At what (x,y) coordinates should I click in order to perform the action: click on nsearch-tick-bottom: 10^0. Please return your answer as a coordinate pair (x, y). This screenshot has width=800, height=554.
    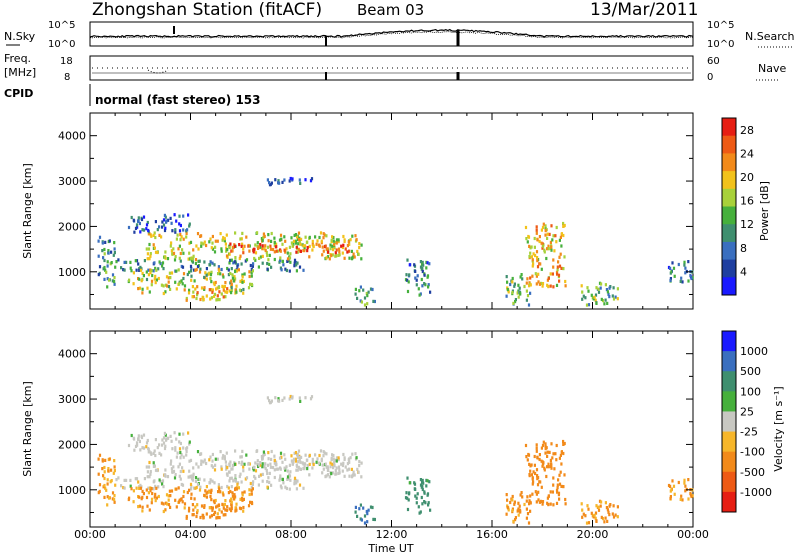
    Looking at the image, I should click on (720, 44).